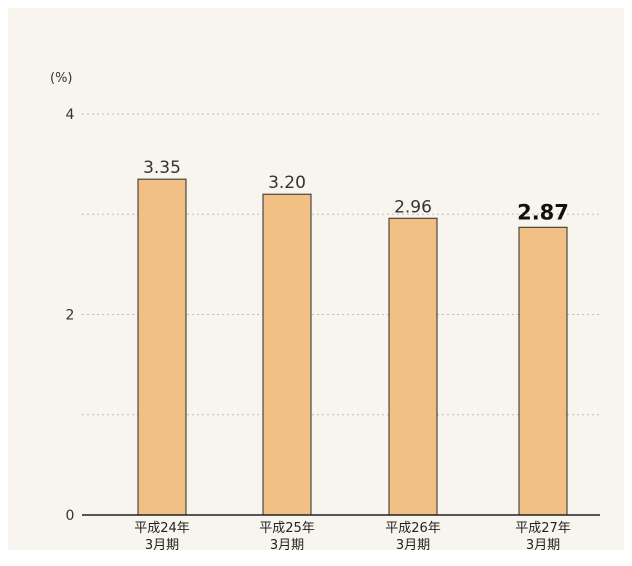 The width and height of the screenshot is (632, 566). I want to click on category-label-0-line-1: 3月期, so click(162, 545).